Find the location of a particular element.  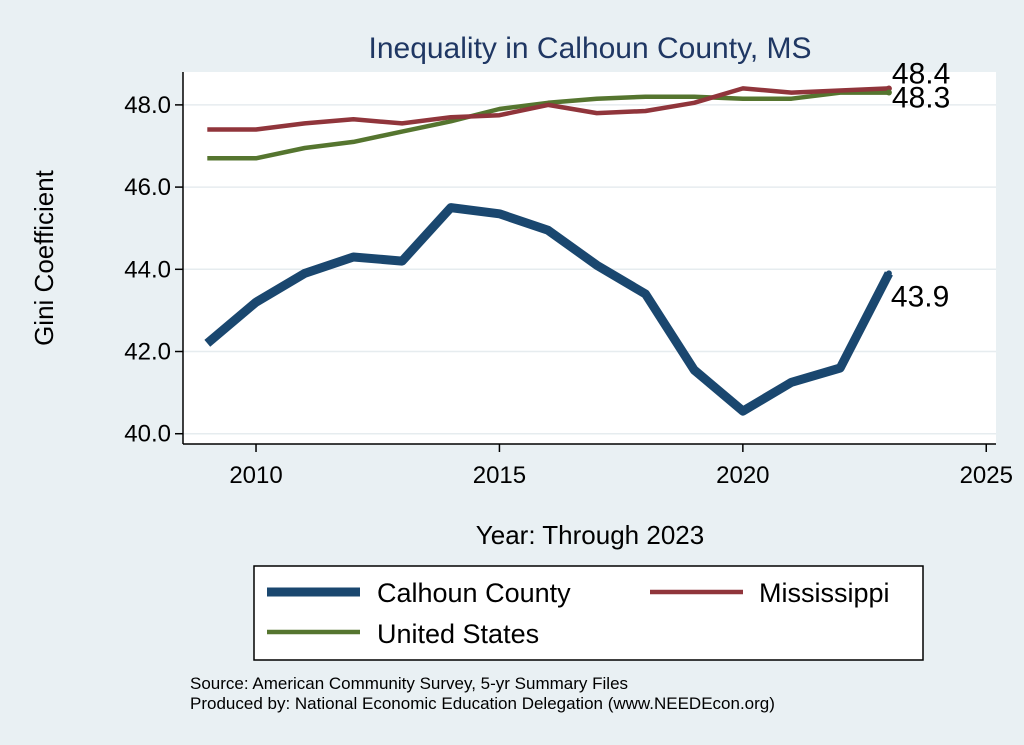

legend-label-calhoun-county: Calhoun County is located at coordinates (474, 593).